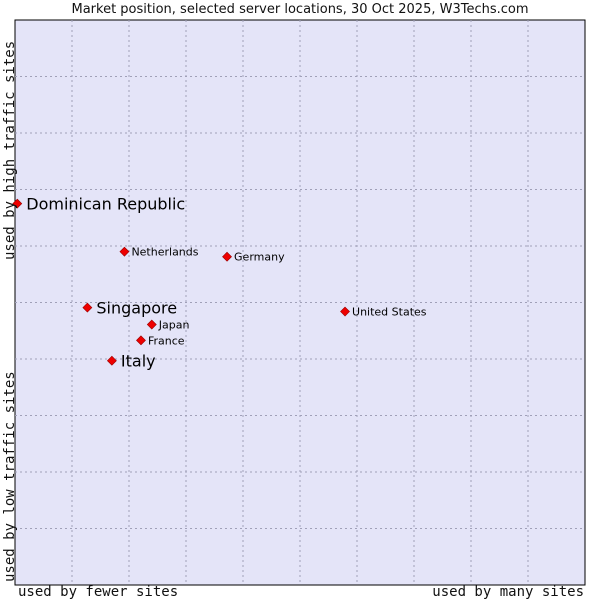 The width and height of the screenshot is (600, 600). Describe the element at coordinates (259, 257) in the screenshot. I see `point-label: Germany` at that location.